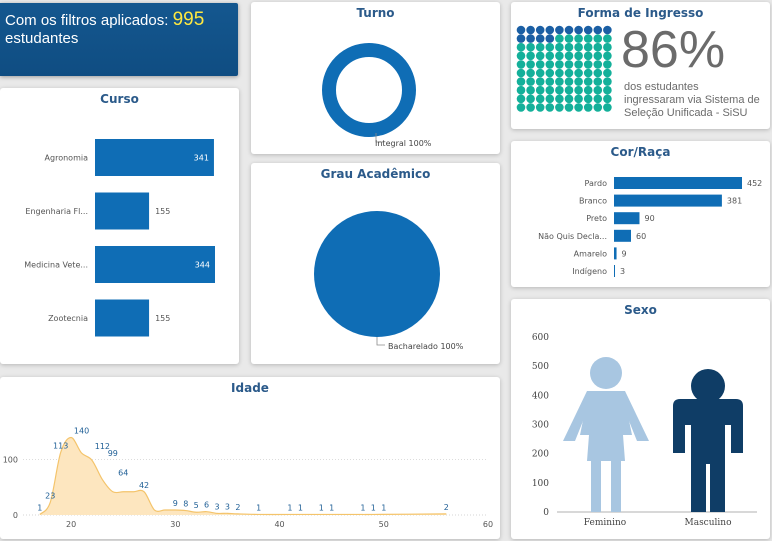 The height and width of the screenshot is (541, 772). Describe the element at coordinates (488, 524) in the screenshot. I see `idade-x-tick: 60` at that location.